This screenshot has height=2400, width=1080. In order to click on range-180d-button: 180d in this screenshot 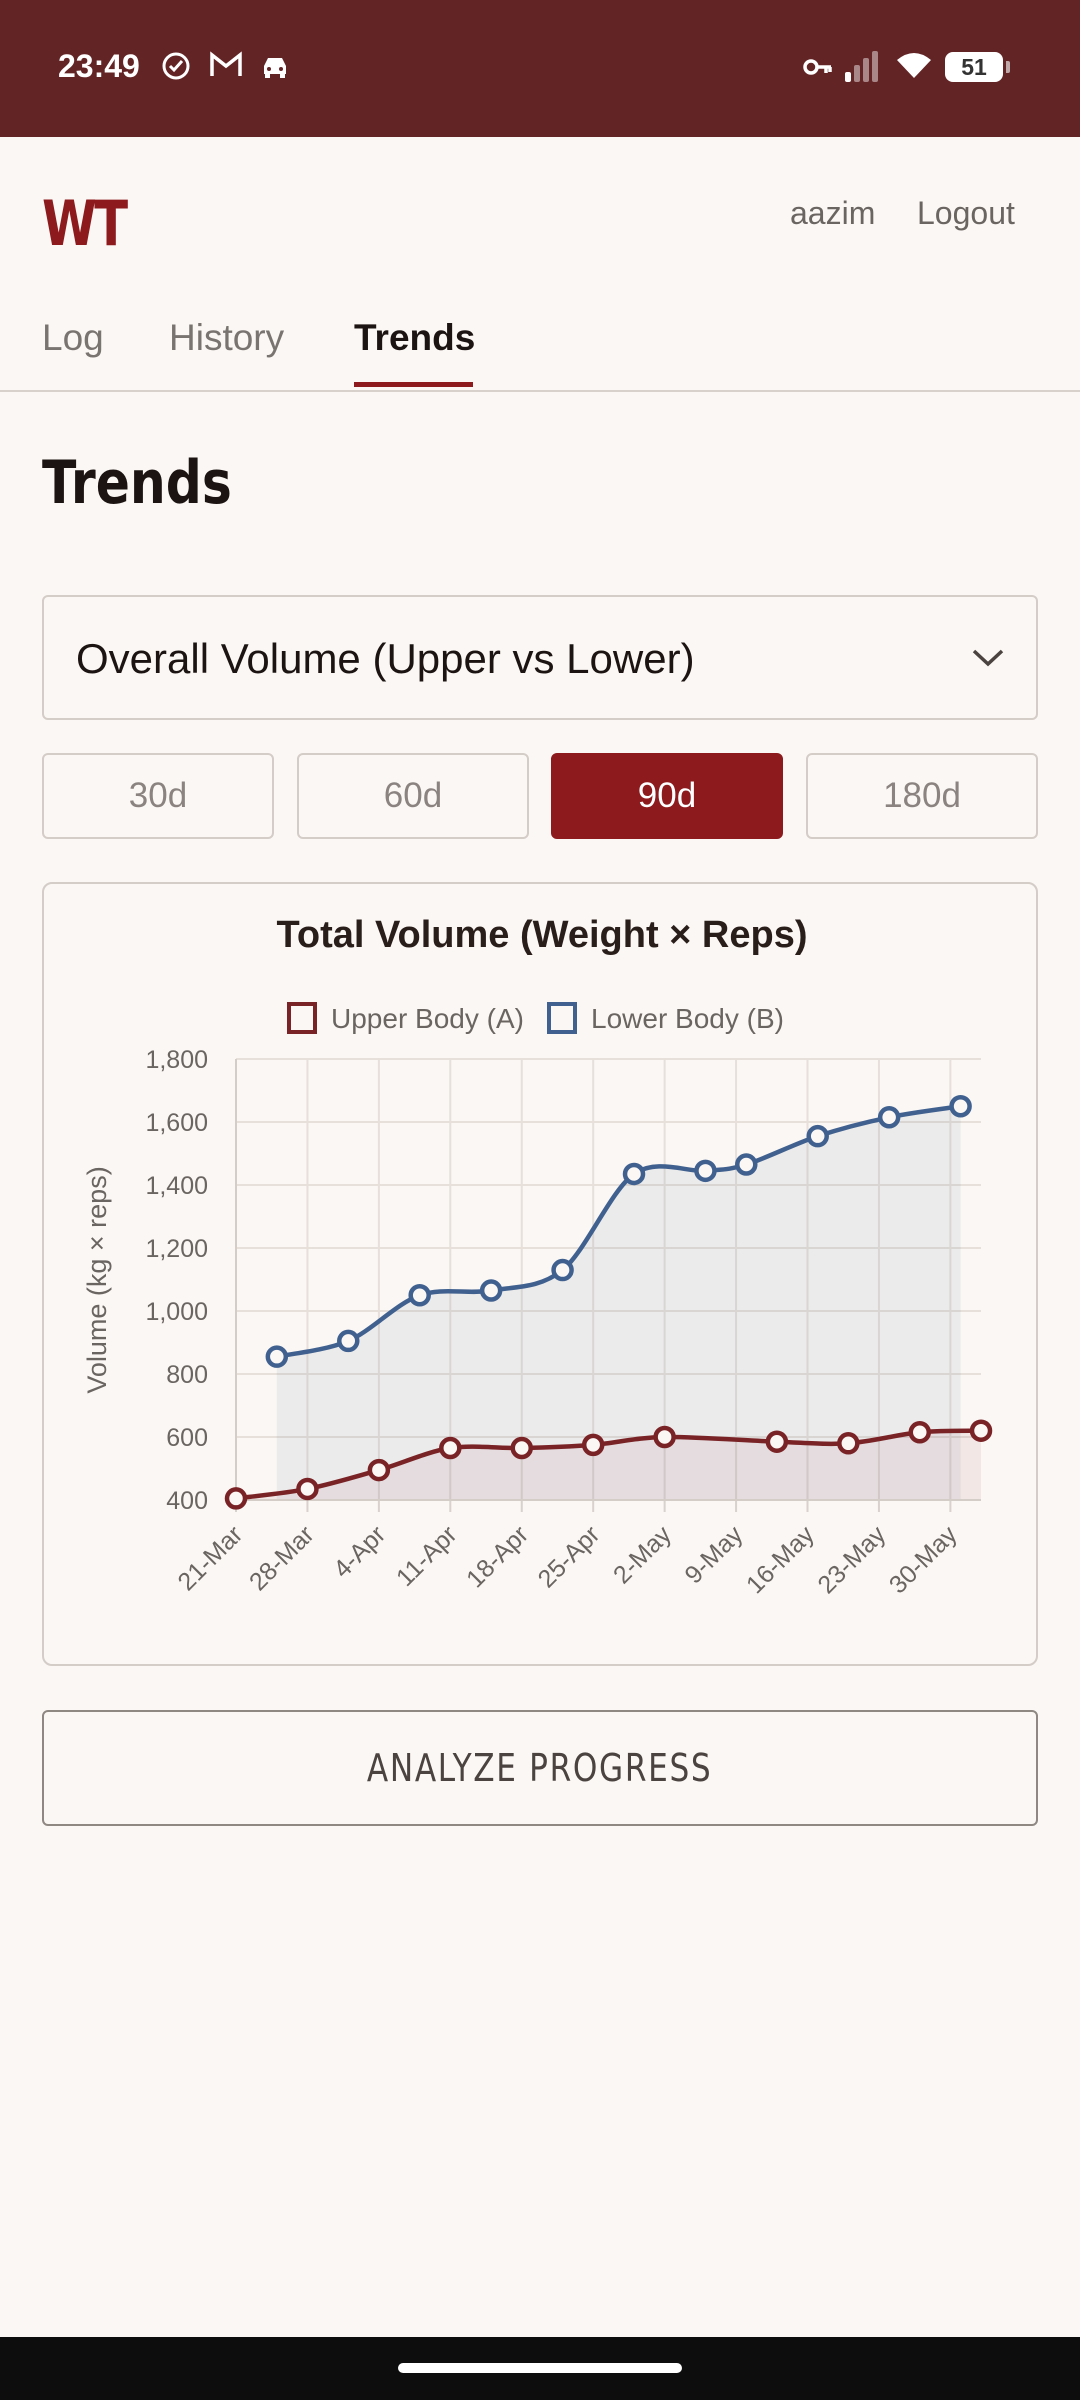, I will do `click(922, 796)`.